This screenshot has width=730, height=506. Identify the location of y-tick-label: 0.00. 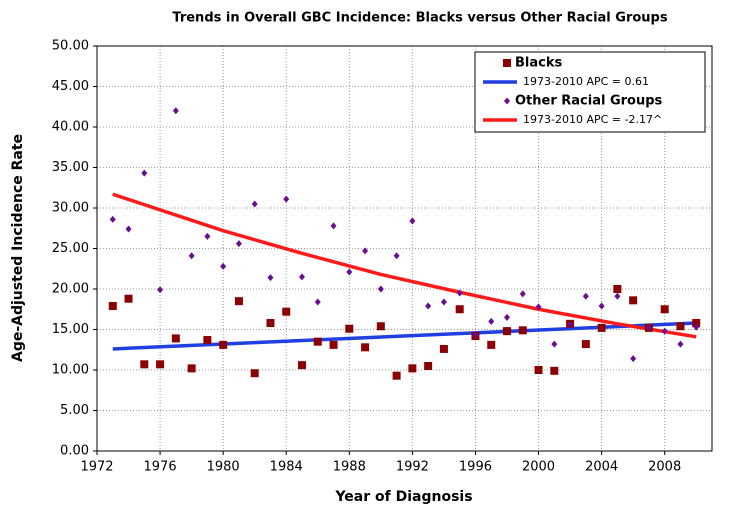
(74, 451).